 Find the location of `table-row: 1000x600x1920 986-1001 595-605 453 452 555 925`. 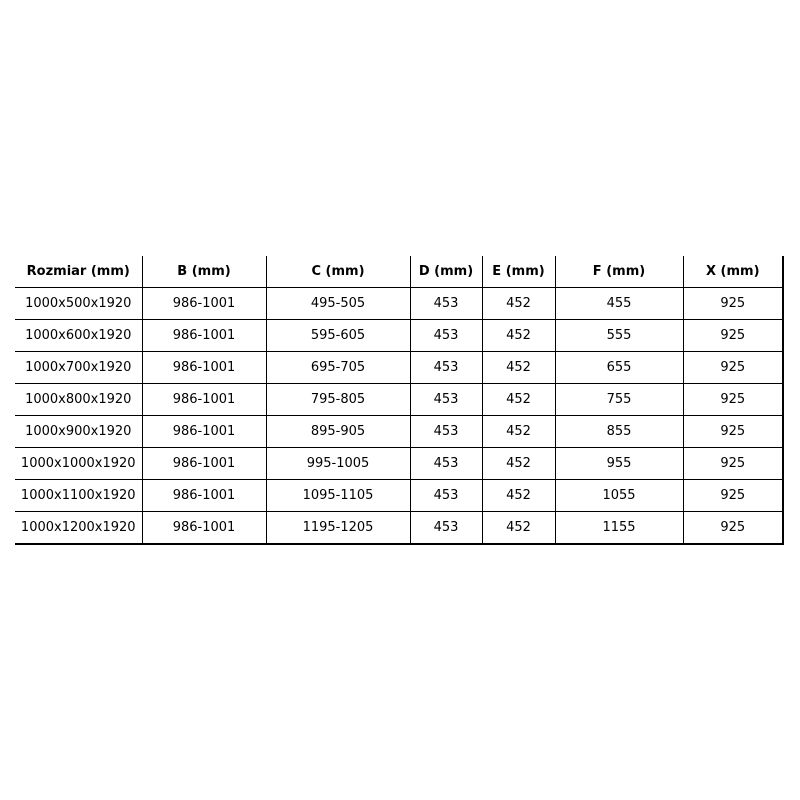

table-row: 1000x600x1920 986-1001 595-605 453 452 555 925 is located at coordinates (399, 335).